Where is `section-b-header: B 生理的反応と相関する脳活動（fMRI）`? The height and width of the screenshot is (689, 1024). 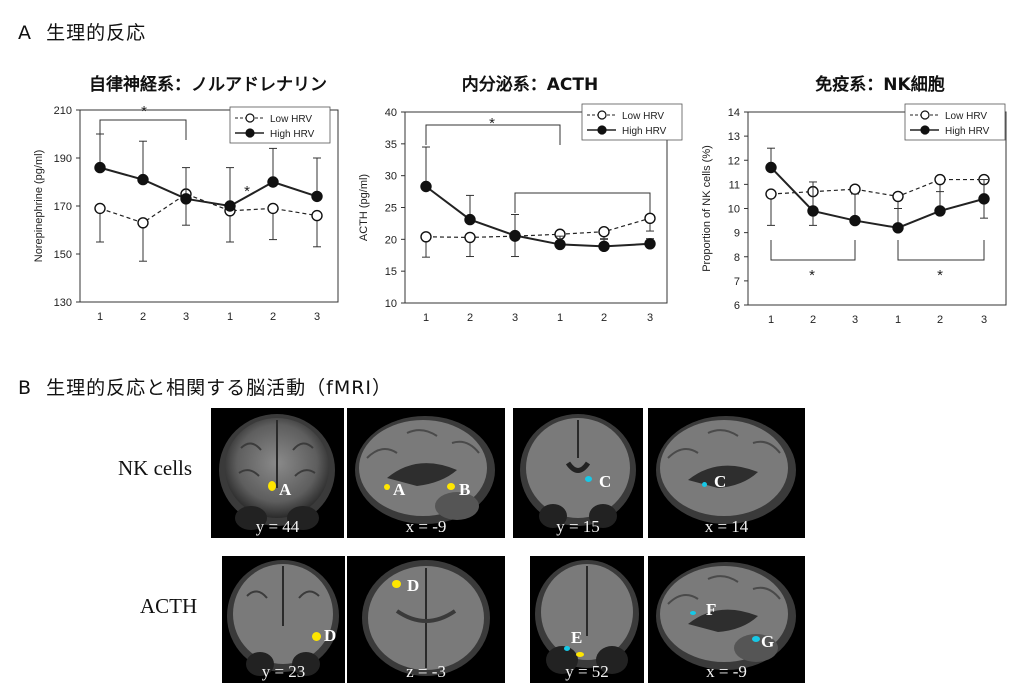 section-b-header: B 生理的反応と相関する脳活動（fMRI） is located at coordinates (205, 386).